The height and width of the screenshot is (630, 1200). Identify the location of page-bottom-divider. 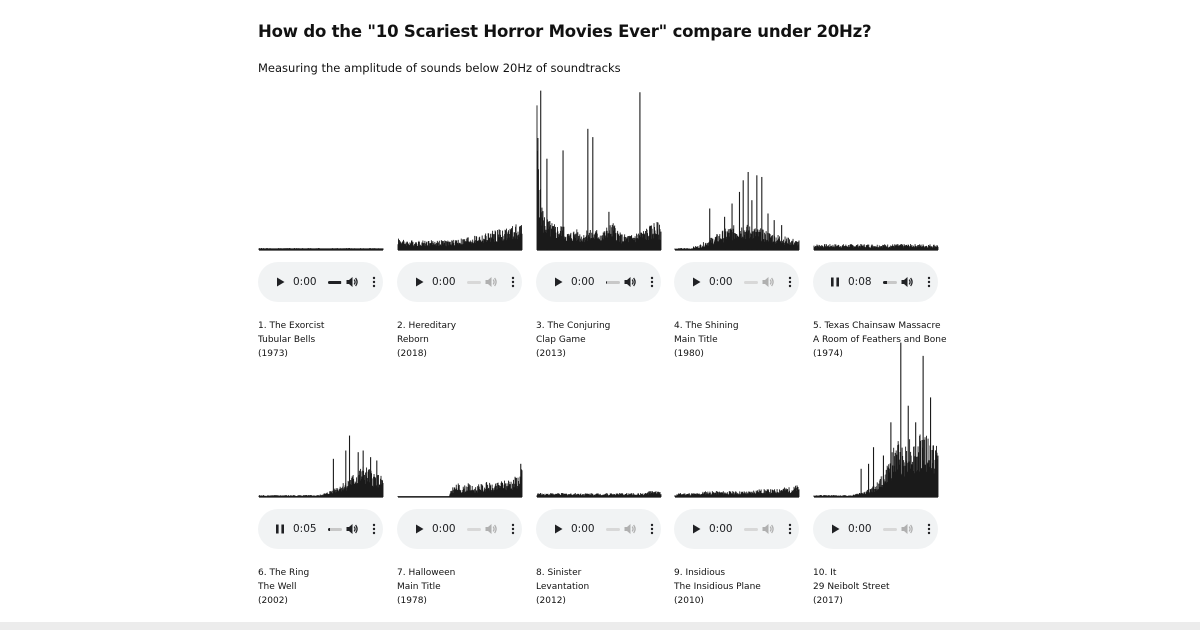
(600, 626).